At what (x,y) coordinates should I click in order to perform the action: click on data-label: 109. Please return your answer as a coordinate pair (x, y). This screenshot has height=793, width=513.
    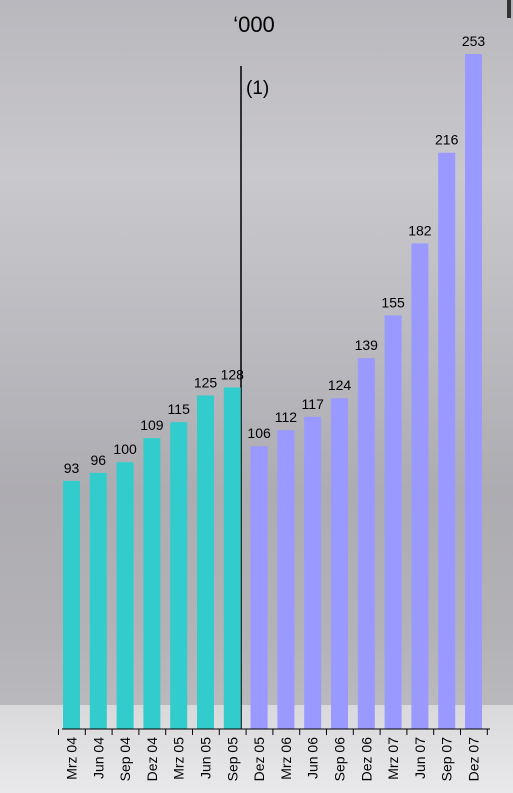
    Looking at the image, I should click on (152, 425).